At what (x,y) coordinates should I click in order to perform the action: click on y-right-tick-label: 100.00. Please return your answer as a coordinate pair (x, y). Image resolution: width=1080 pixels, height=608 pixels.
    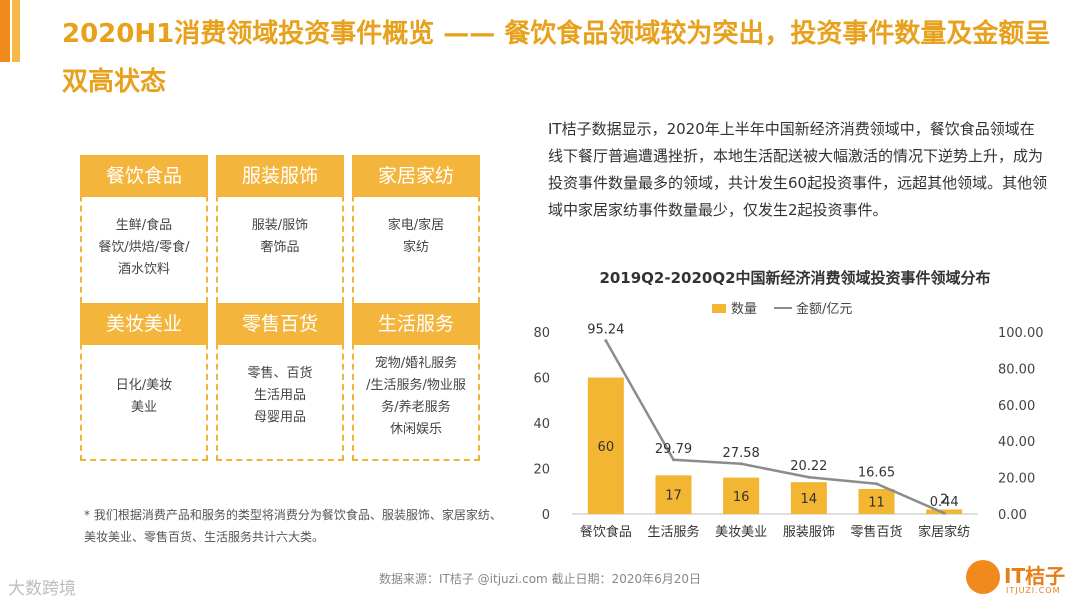
    Looking at the image, I should click on (1021, 333).